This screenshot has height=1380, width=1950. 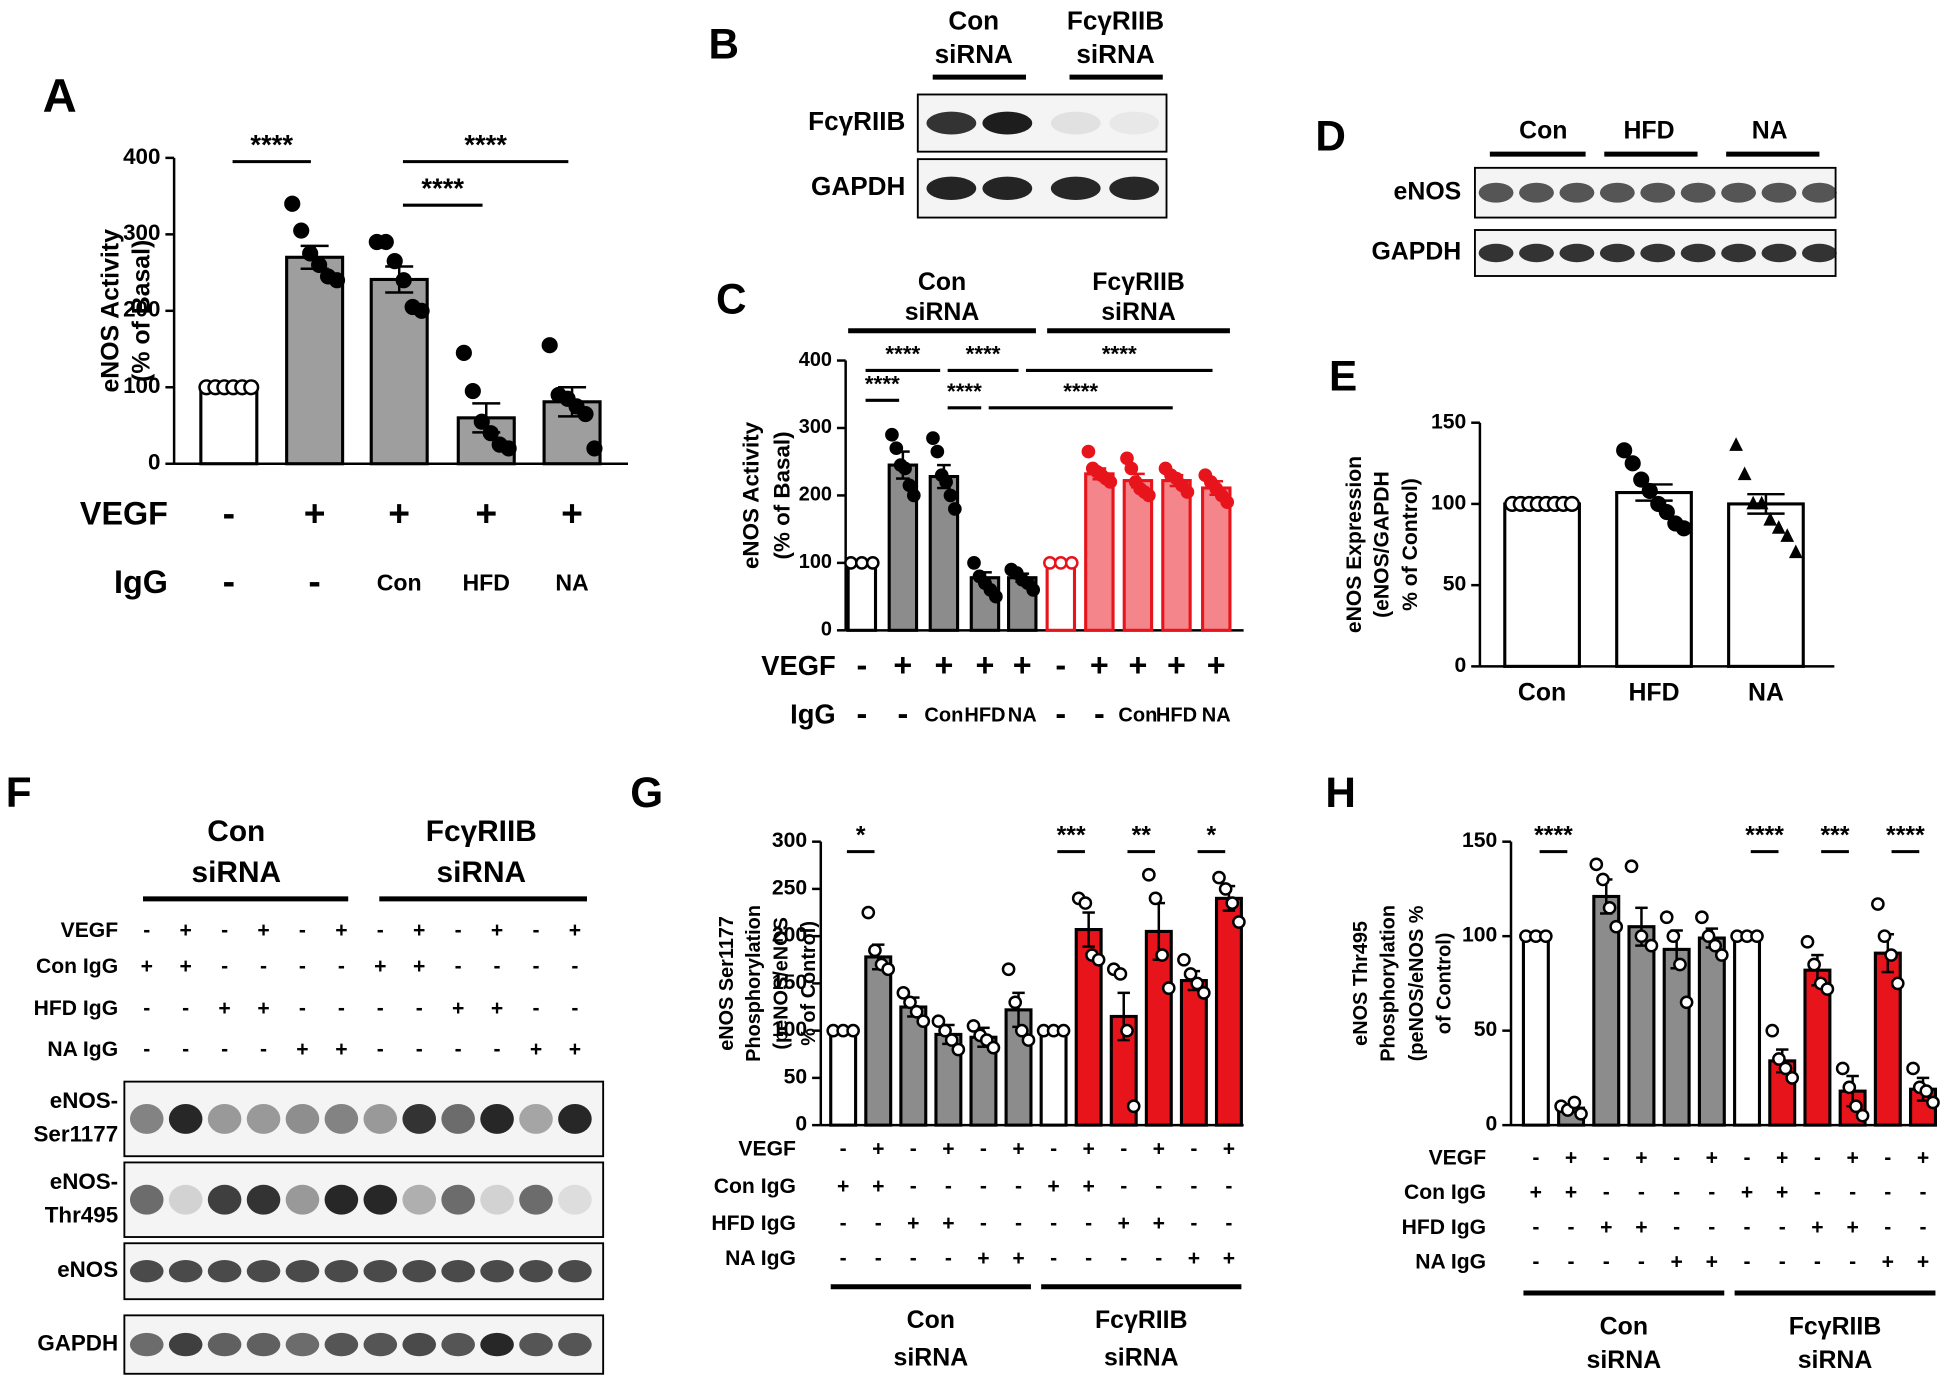 I want to click on group-label: FcγRIIB, so click(x=1141, y=1320).